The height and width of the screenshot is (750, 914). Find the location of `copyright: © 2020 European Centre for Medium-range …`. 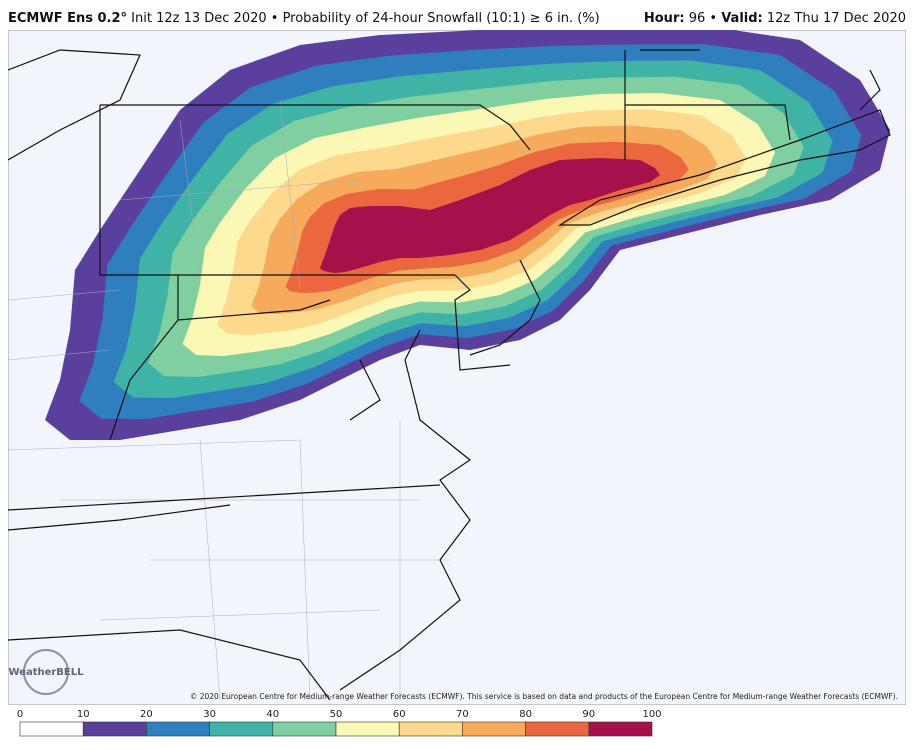

copyright: © 2020 European Centre for Medium-range … is located at coordinates (544, 696).